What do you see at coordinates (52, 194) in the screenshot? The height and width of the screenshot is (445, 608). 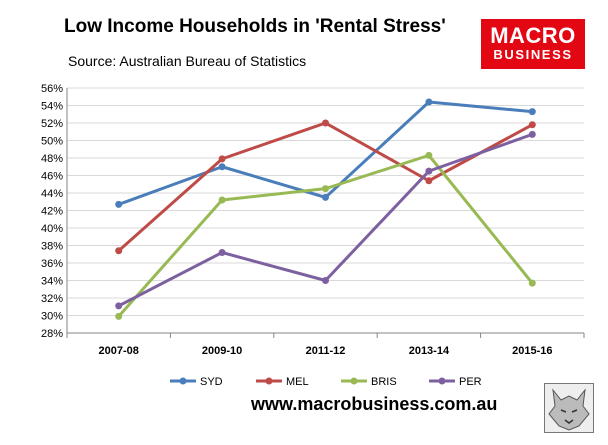 I see `y-tick-label: 44%` at bounding box center [52, 194].